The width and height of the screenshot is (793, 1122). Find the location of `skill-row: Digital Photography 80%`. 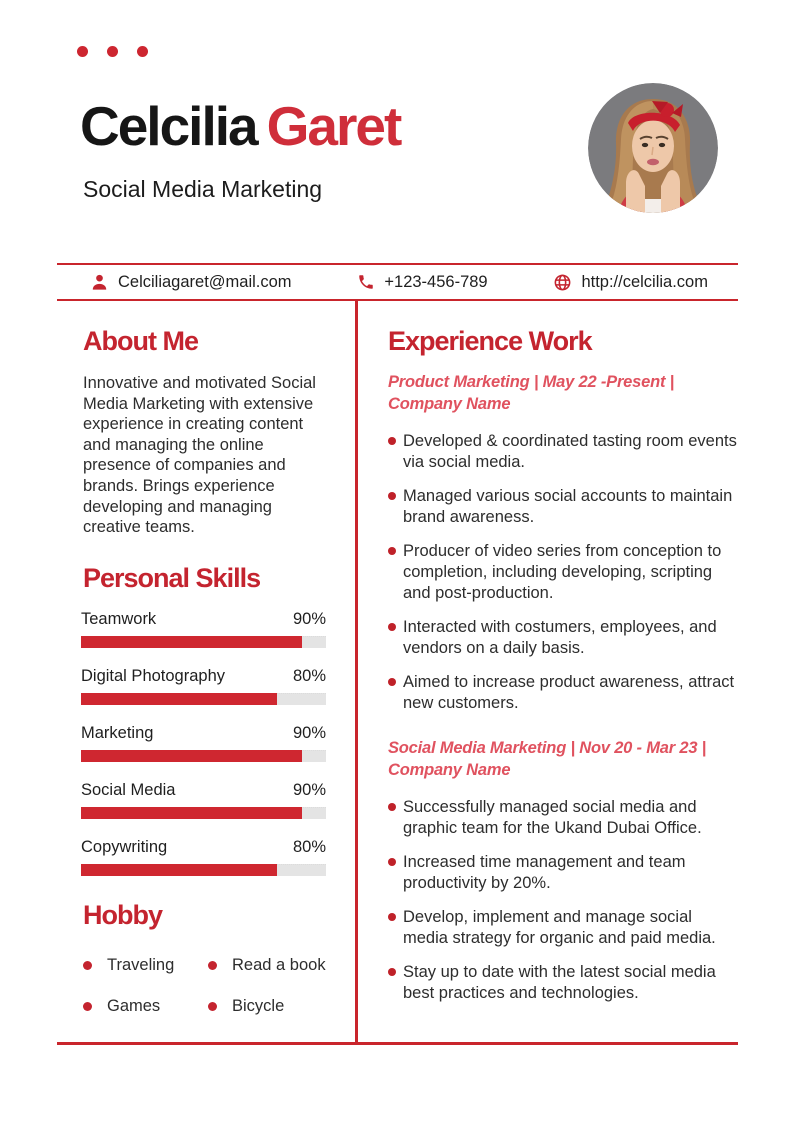

skill-row: Digital Photography 80% is located at coordinates (206, 685).